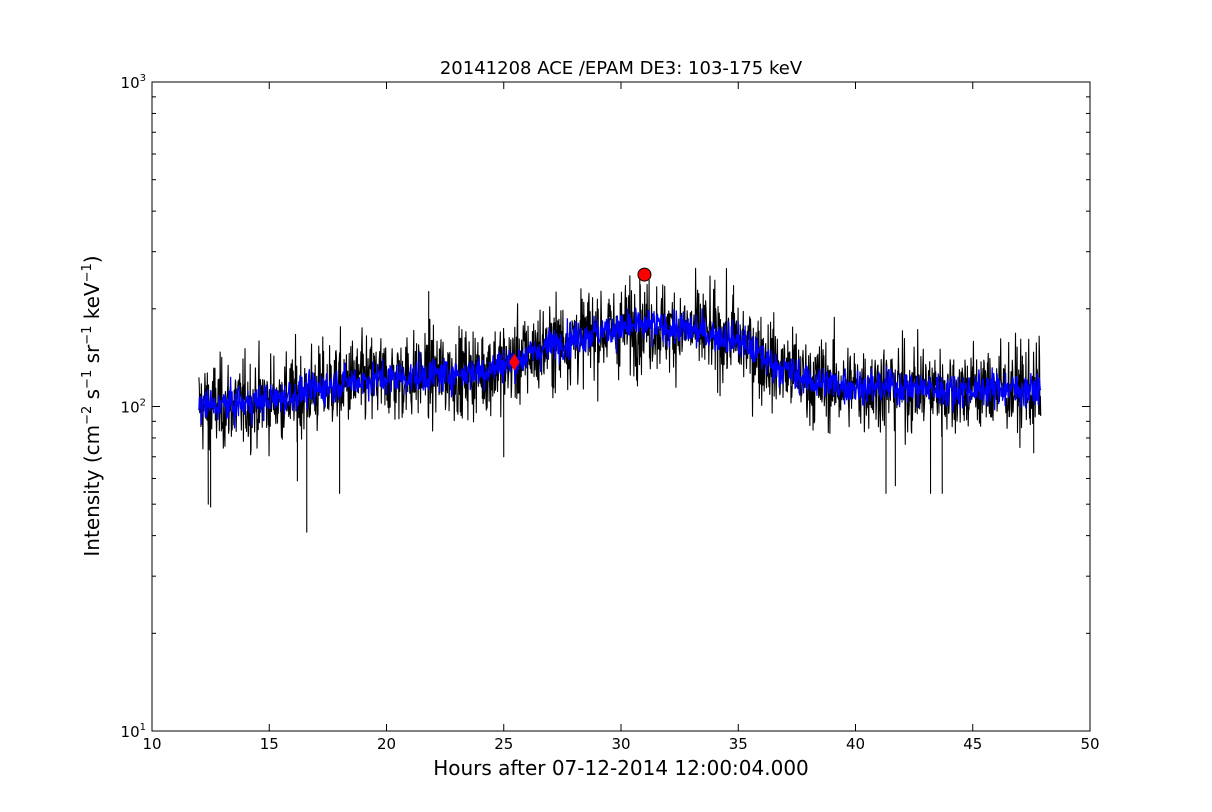 The width and height of the screenshot is (1212, 812). Describe the element at coordinates (92, 397) in the screenshot. I see `y-axis-label-s: s` at that location.